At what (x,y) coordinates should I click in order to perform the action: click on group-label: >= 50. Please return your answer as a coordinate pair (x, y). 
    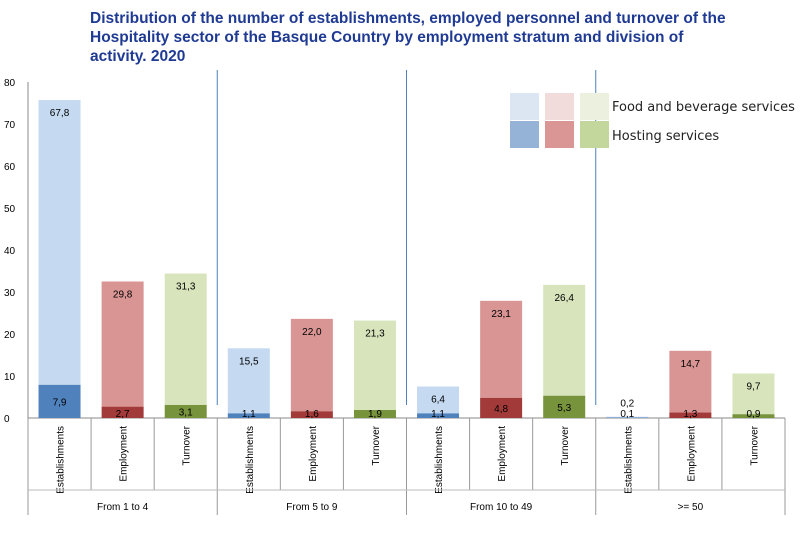
    Looking at the image, I should click on (691, 507).